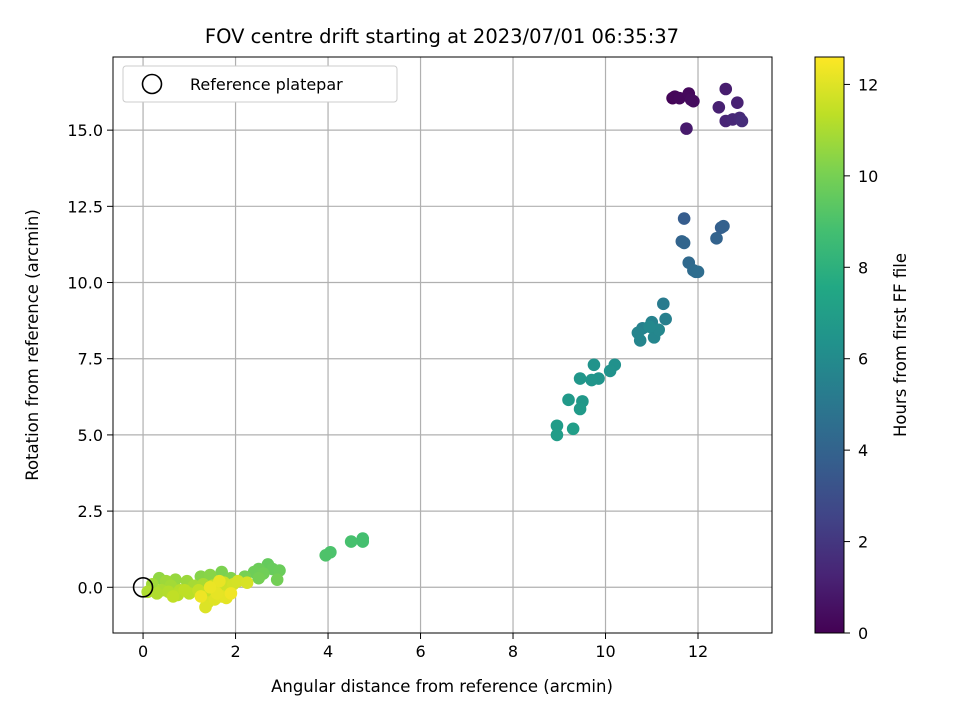 This screenshot has width=960, height=720. What do you see at coordinates (868, 84) in the screenshot?
I see `colorbar-tick-label: 12` at bounding box center [868, 84].